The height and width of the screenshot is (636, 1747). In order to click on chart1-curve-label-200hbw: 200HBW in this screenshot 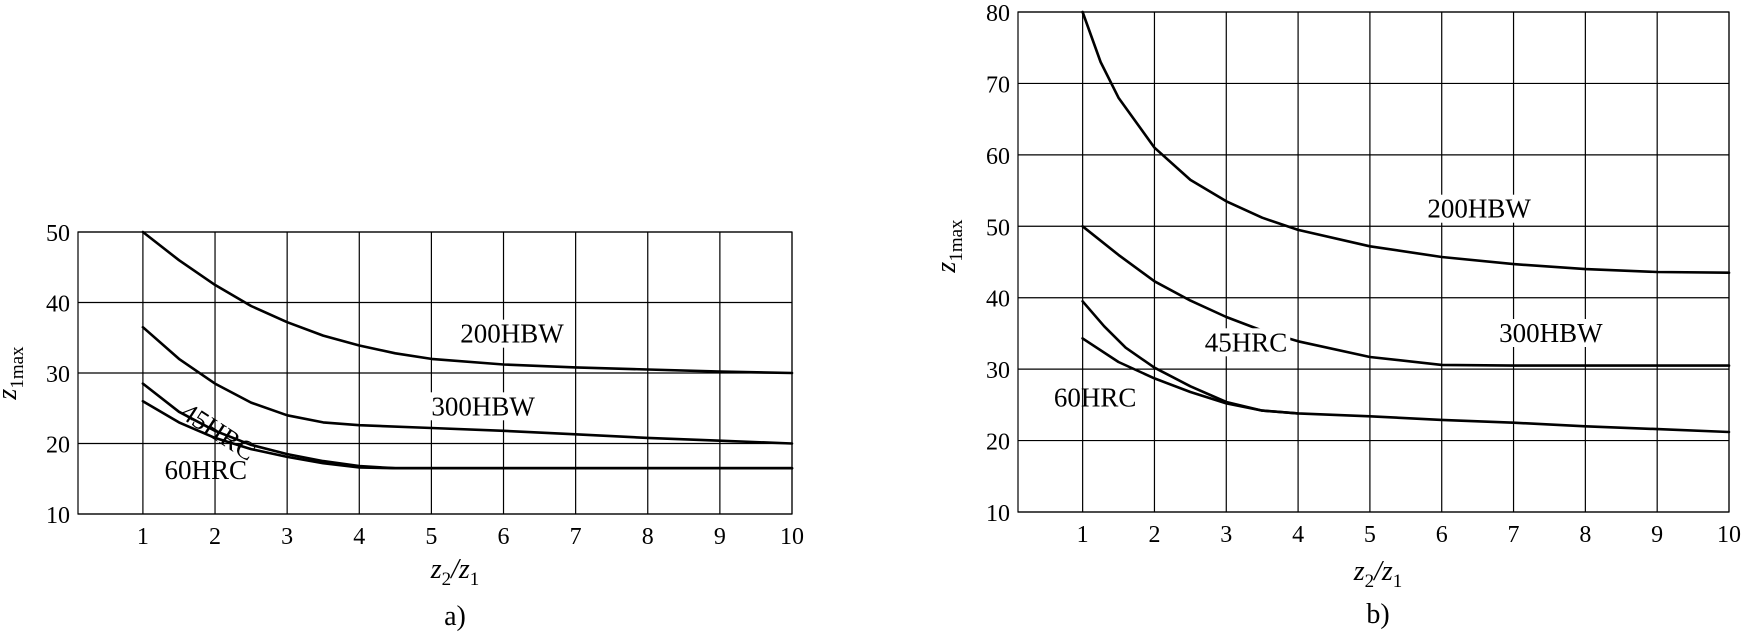, I will do `click(1479, 209)`.